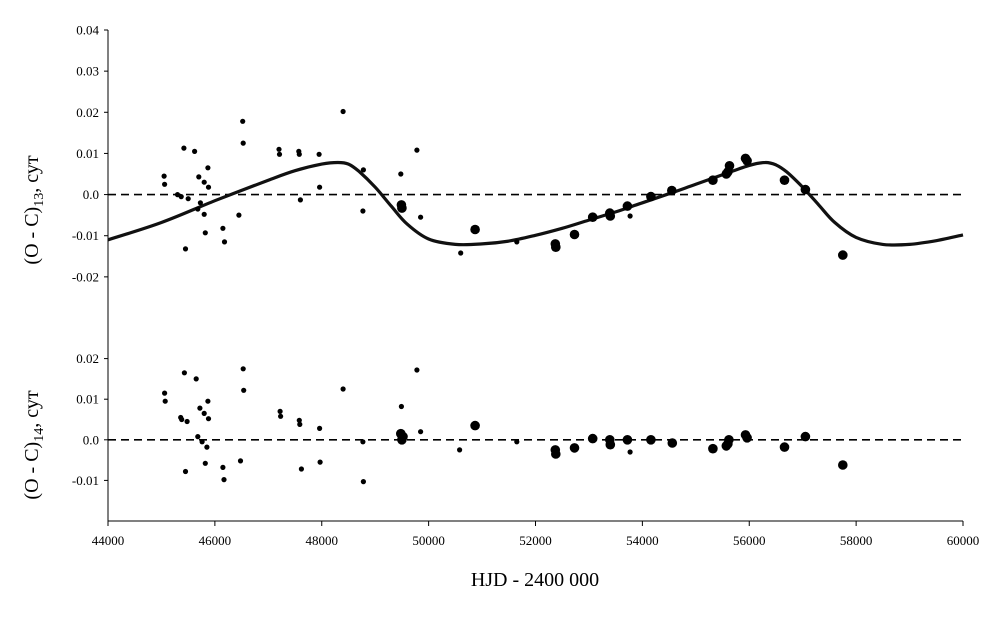  What do you see at coordinates (215, 540) in the screenshot?
I see `x-tick-label: 46000` at bounding box center [215, 540].